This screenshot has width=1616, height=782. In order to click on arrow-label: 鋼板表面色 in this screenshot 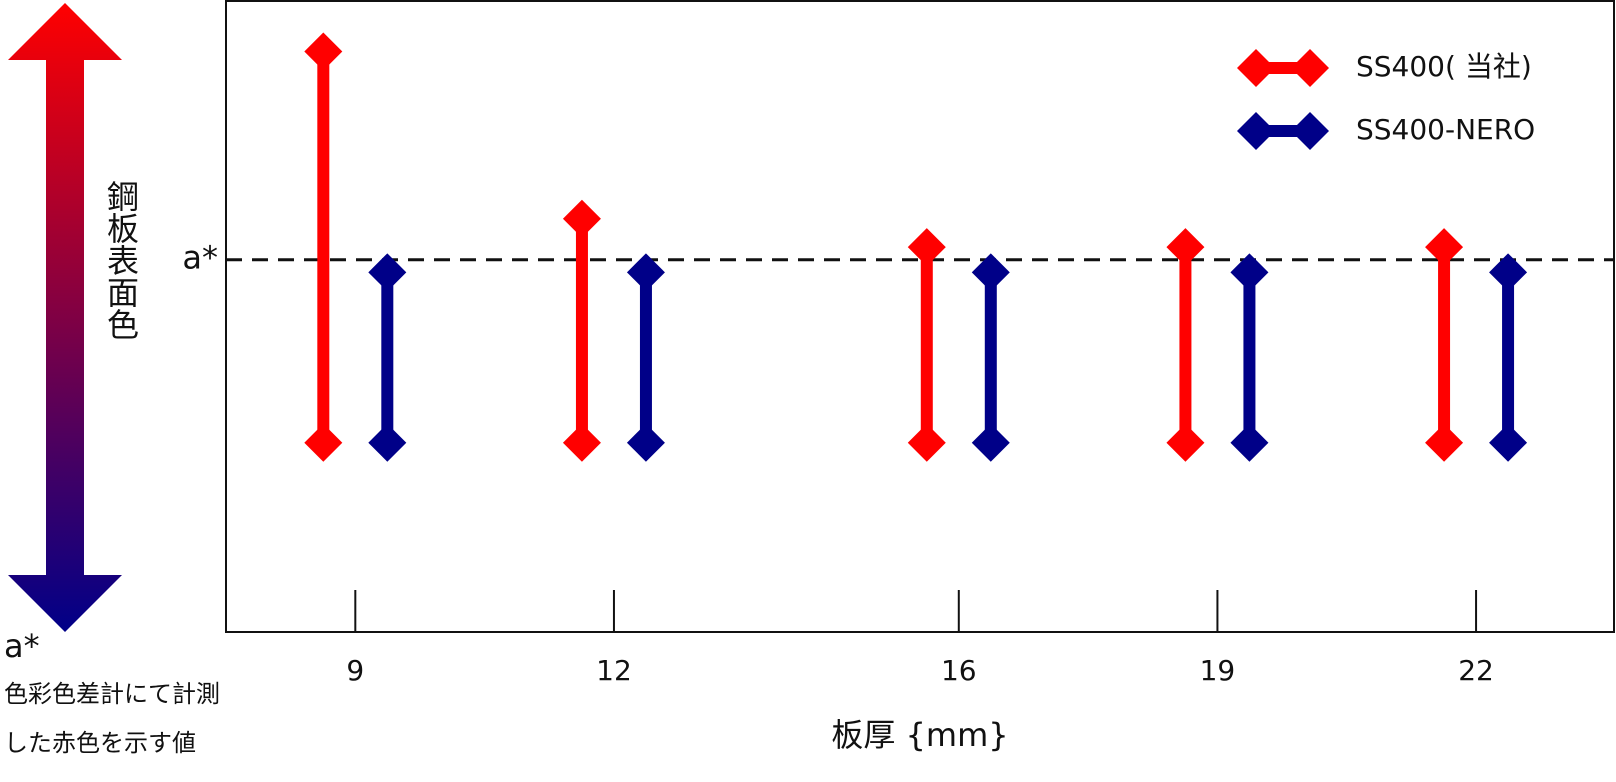, I will do `click(121, 260)`.